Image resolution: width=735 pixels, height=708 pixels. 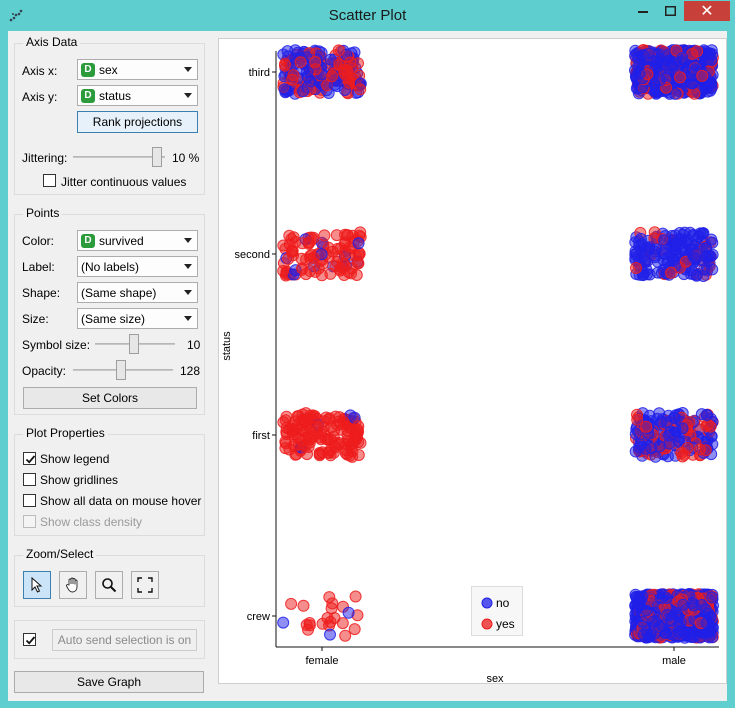 What do you see at coordinates (186, 158) in the screenshot?
I see `jittering-value: 10 %` at bounding box center [186, 158].